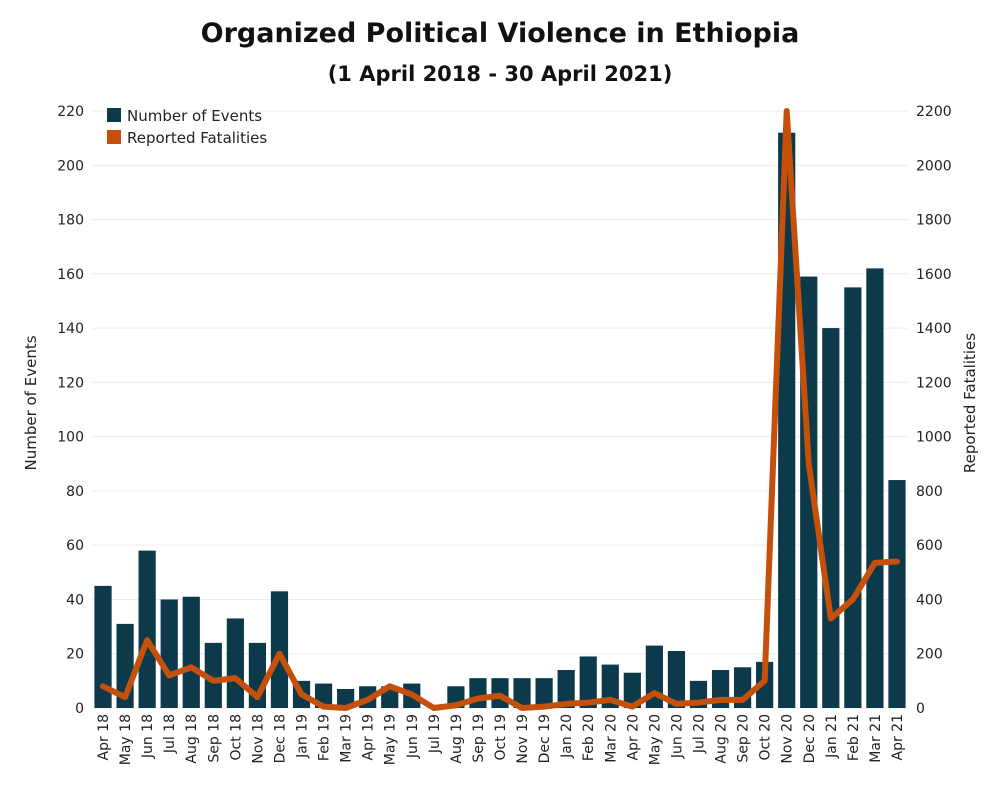 This screenshot has height=800, width=1000. What do you see at coordinates (75, 546) in the screenshot?
I see `y-tick-label: 60` at bounding box center [75, 546].